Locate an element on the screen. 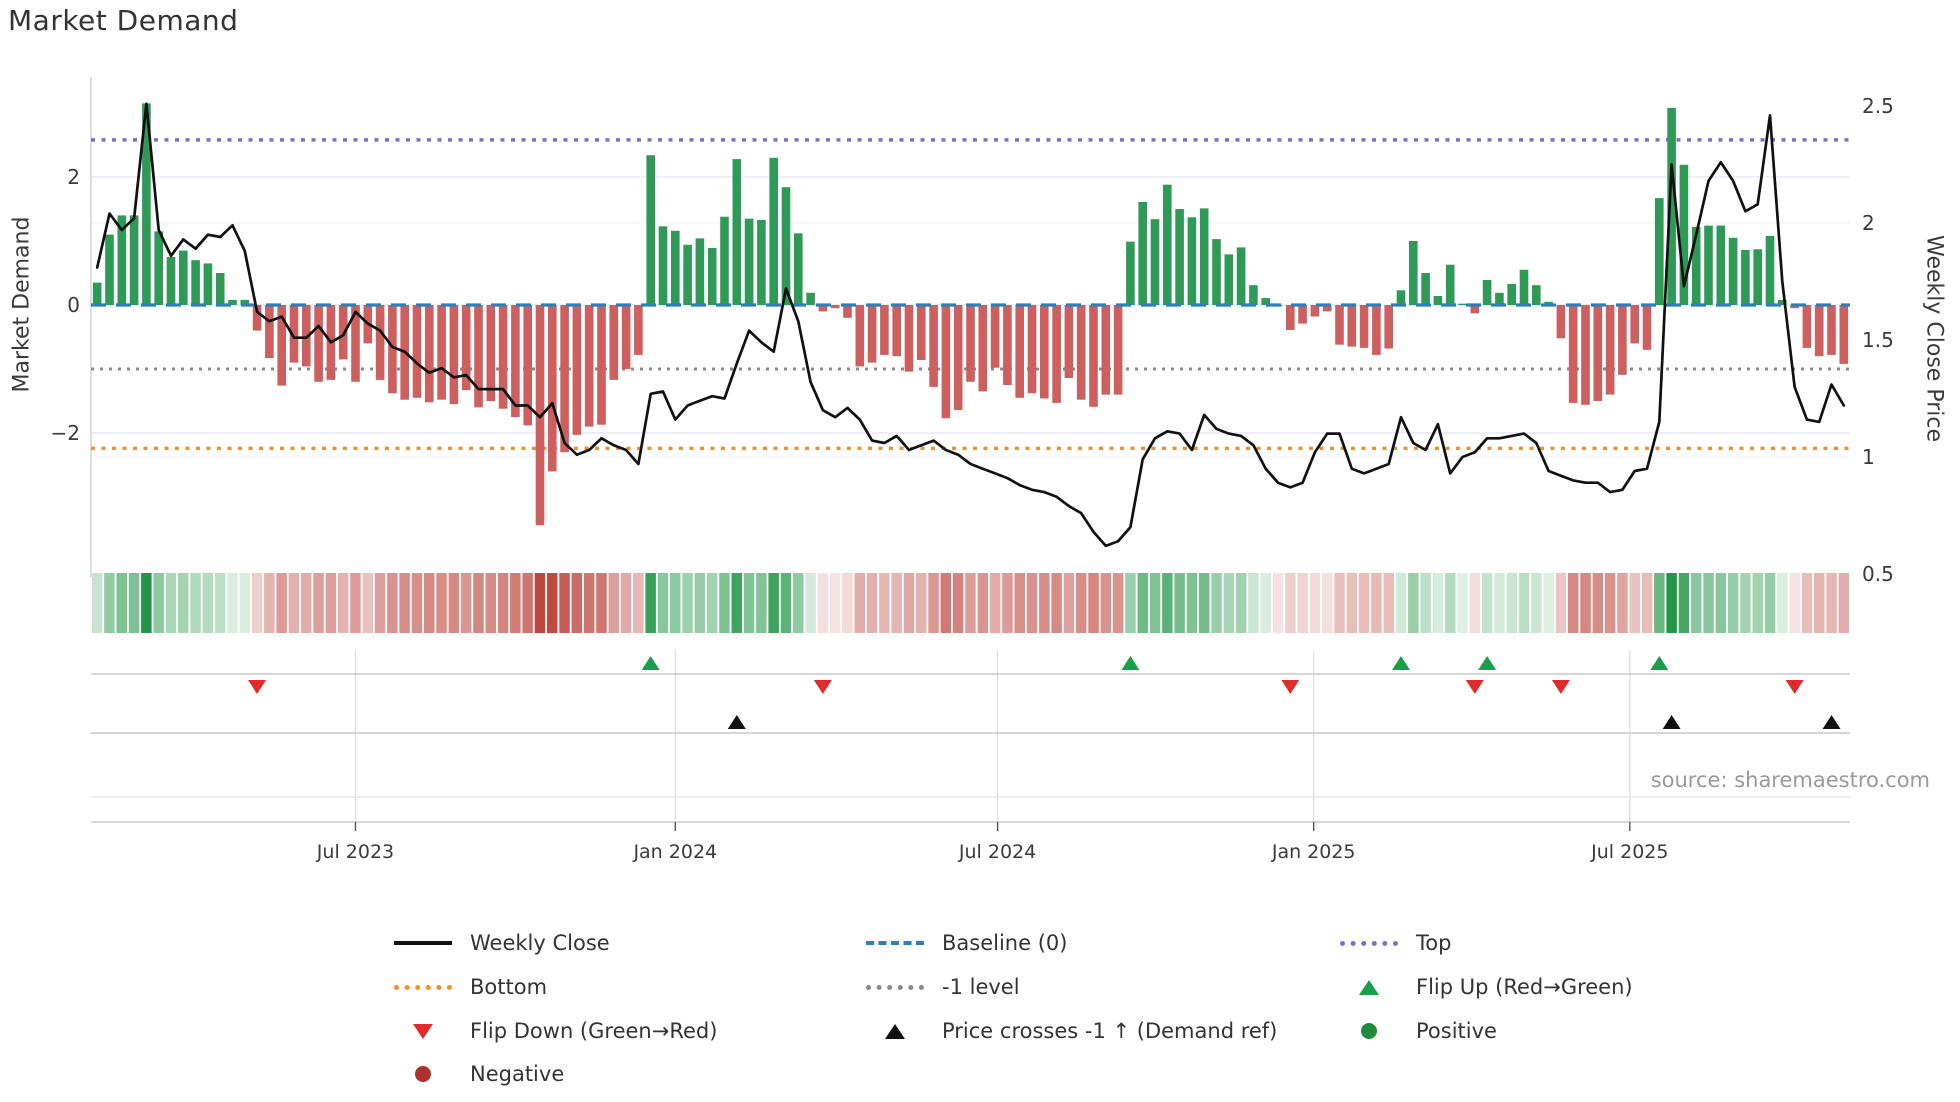 The height and width of the screenshot is (1102, 1960). x-axis-tick-label: Jan 2024 is located at coordinates (674, 852).